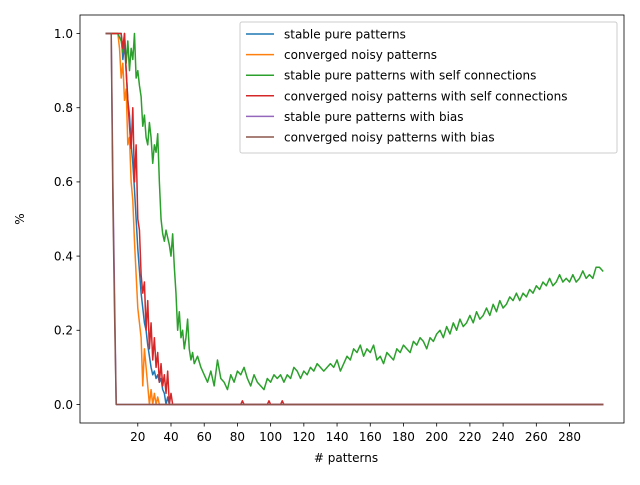 This screenshot has width=640, height=485. I want to click on x-tick-label: 40, so click(170, 437).